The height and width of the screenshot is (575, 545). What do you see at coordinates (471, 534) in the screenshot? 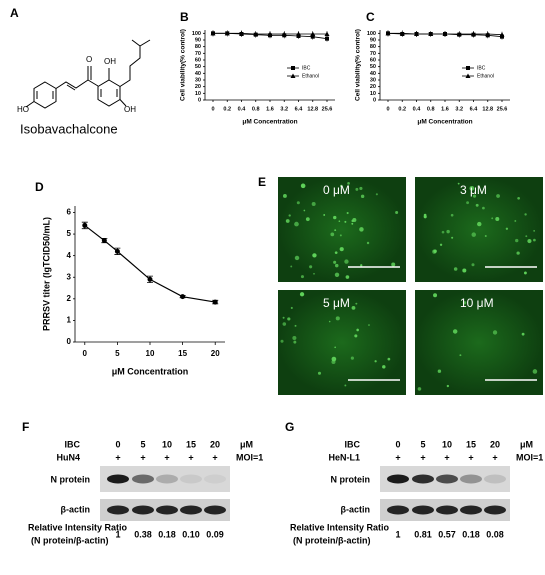
I see `ratio-value: 0.18` at bounding box center [471, 534].